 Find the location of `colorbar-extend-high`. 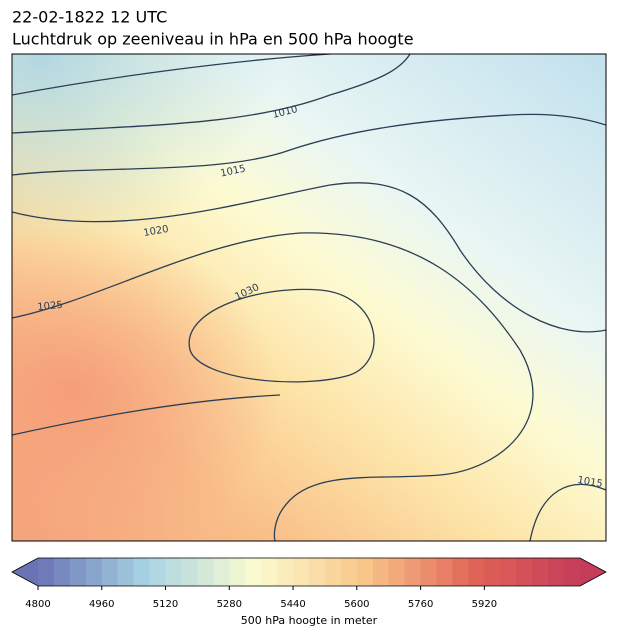

colorbar-extend-high is located at coordinates (593, 572).